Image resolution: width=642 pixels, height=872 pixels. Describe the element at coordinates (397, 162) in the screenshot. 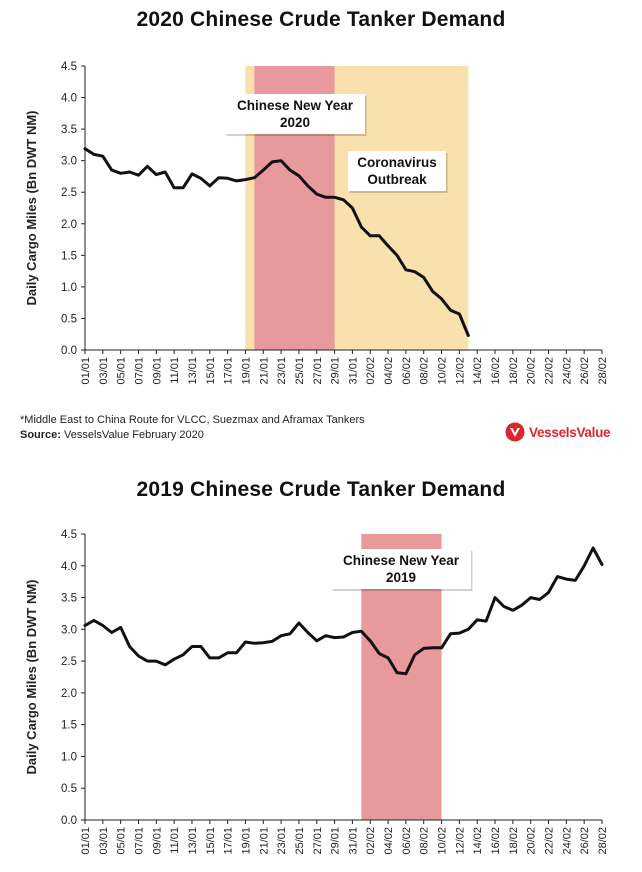

I see `annotation-text: Coronavirus` at that location.